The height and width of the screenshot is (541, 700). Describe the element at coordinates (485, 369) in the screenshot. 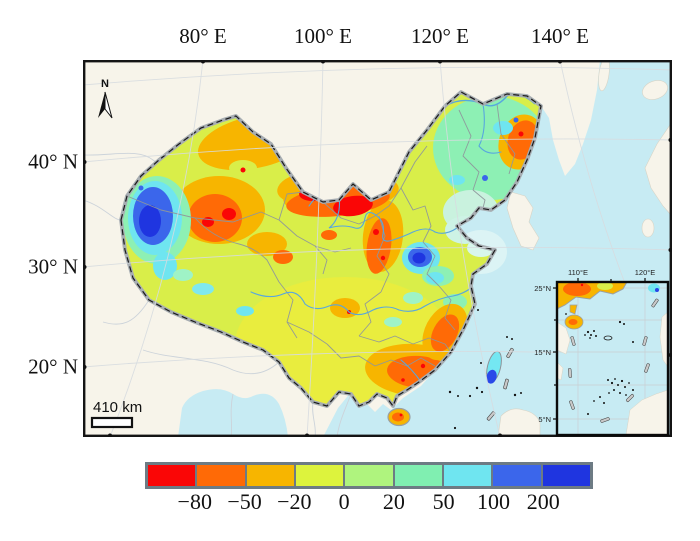

I see `island-dots` at that location.